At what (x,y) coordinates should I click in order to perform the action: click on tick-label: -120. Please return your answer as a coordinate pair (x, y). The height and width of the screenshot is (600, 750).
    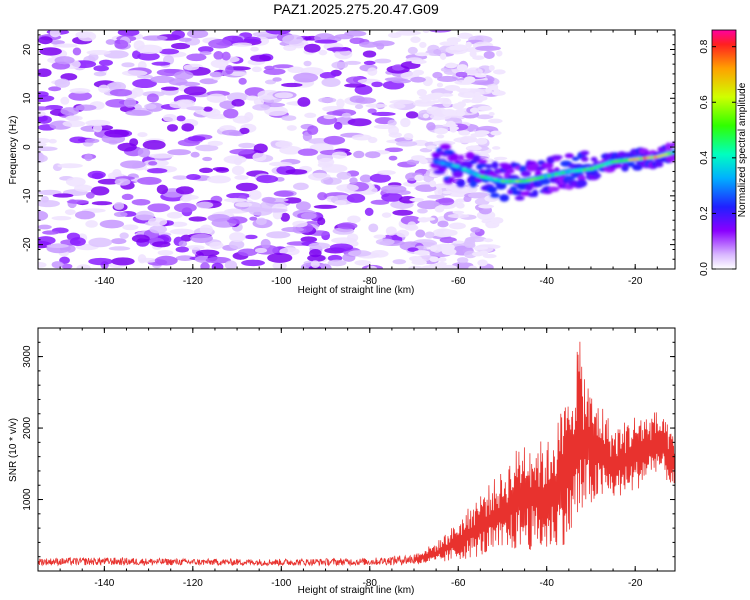
    Looking at the image, I should click on (193, 583).